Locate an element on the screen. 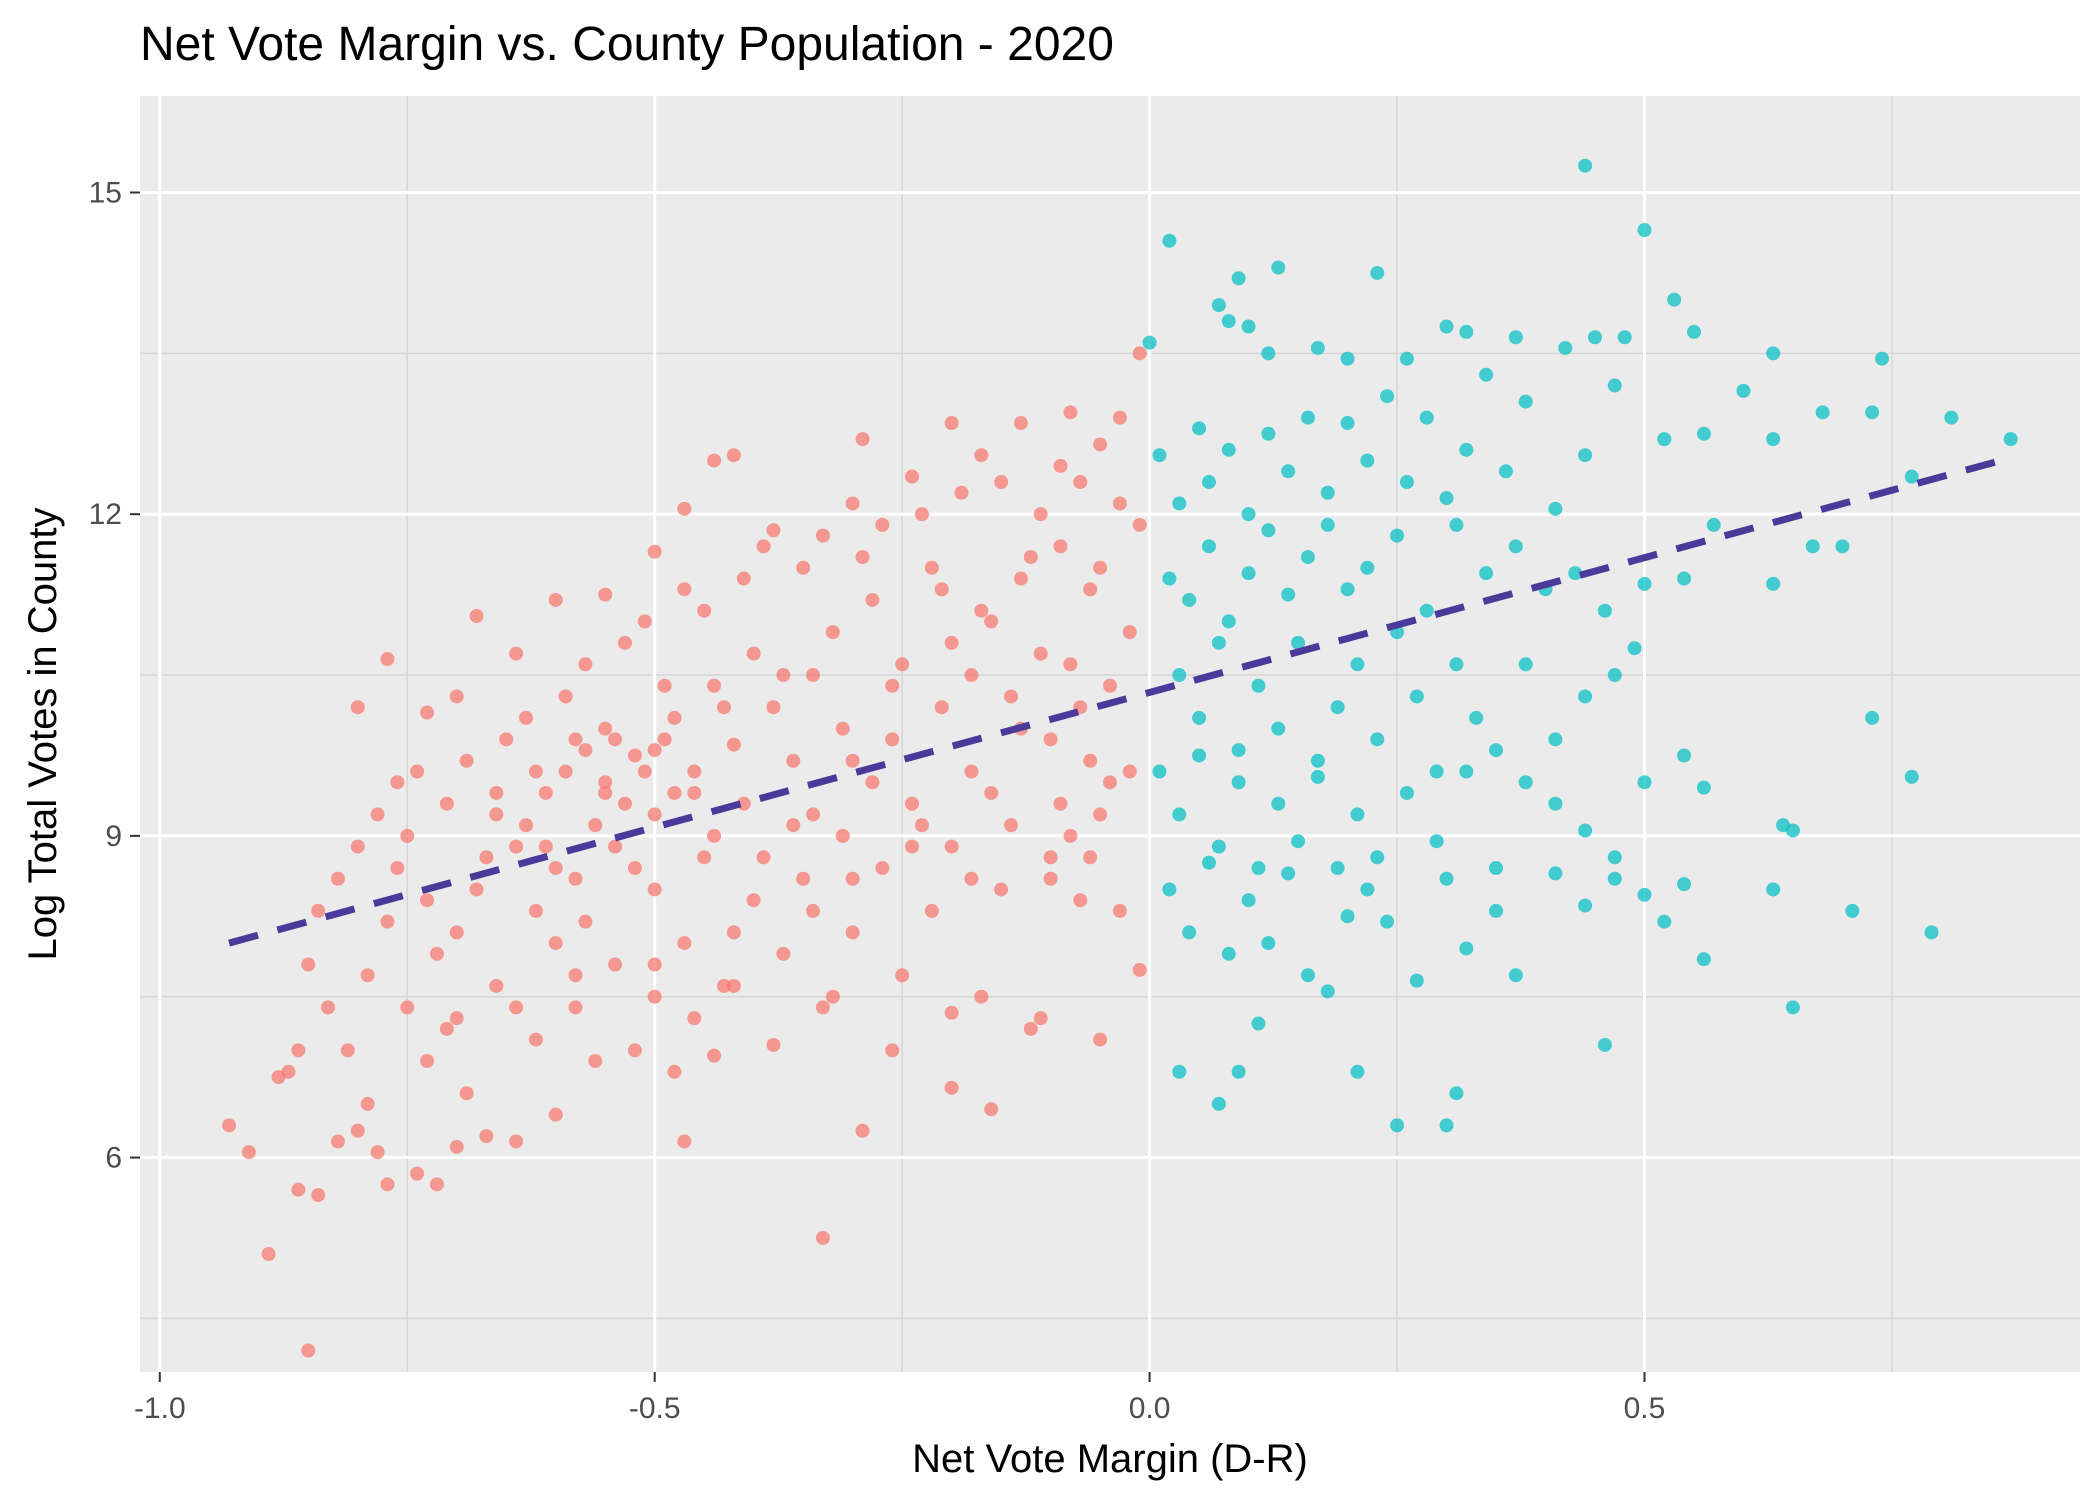 This screenshot has height=1504, width=2099. x-tick-label: 0.5 is located at coordinates (1645, 1408).